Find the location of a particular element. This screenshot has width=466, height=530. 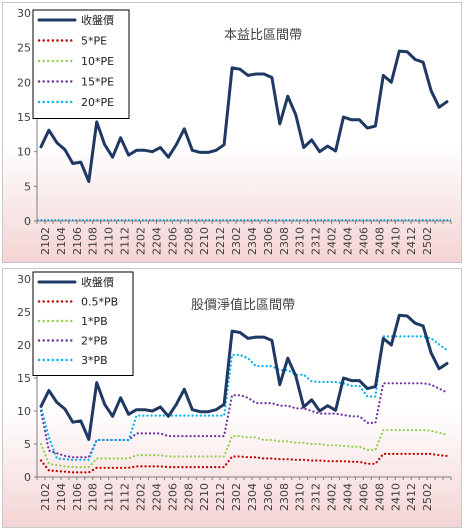

legend-label: 1*PB is located at coordinates (94, 321).